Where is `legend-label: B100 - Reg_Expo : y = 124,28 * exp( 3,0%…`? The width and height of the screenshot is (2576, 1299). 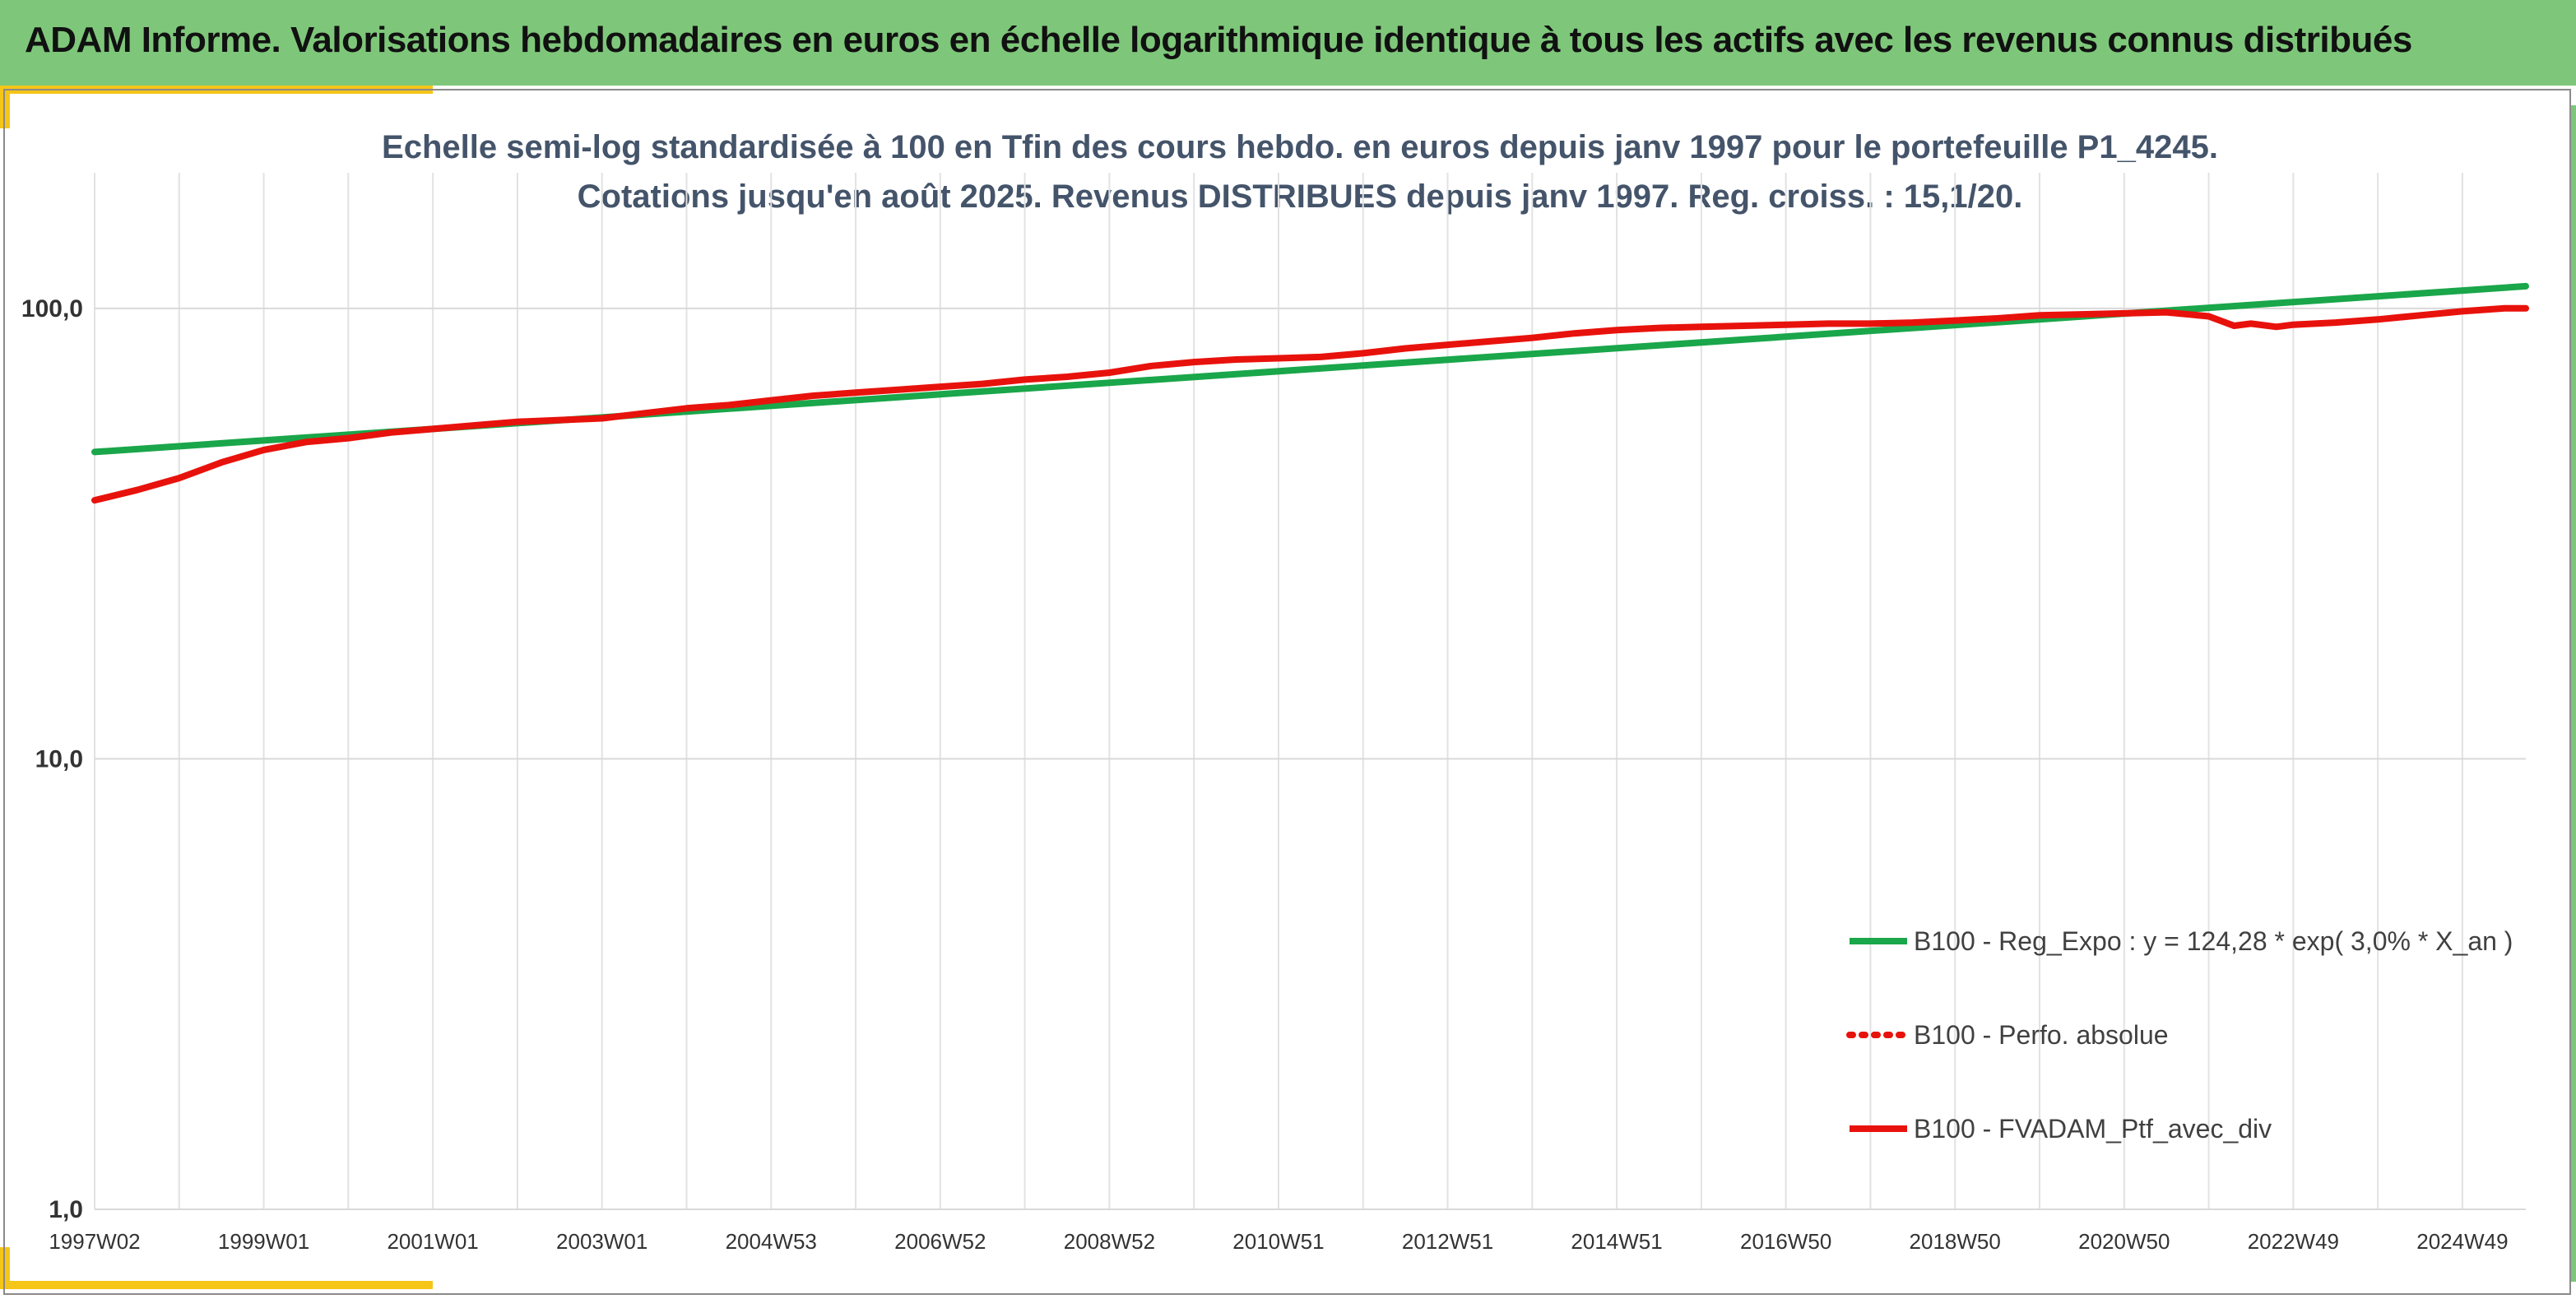
legend-label: B100 - Reg_Expo : y = 124,28 * exp( 3,0%… is located at coordinates (2213, 941).